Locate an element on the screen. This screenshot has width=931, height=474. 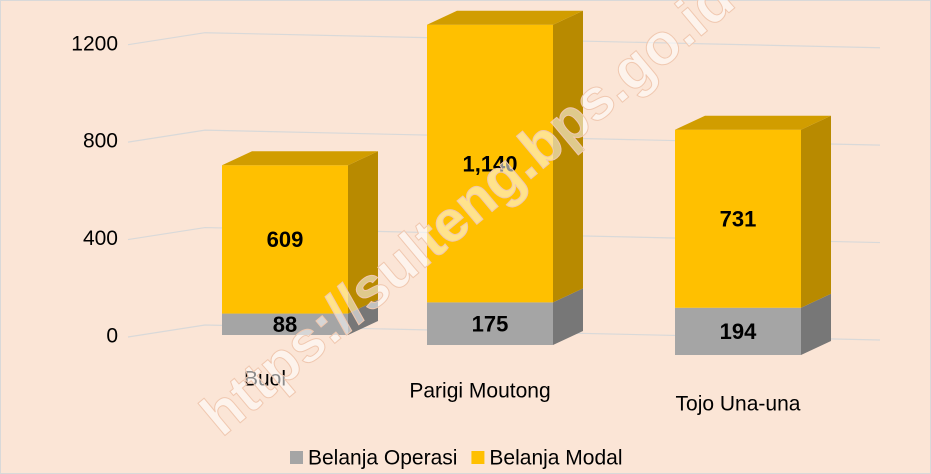
x-tick-label: Tojo Una-una is located at coordinates (738, 404).